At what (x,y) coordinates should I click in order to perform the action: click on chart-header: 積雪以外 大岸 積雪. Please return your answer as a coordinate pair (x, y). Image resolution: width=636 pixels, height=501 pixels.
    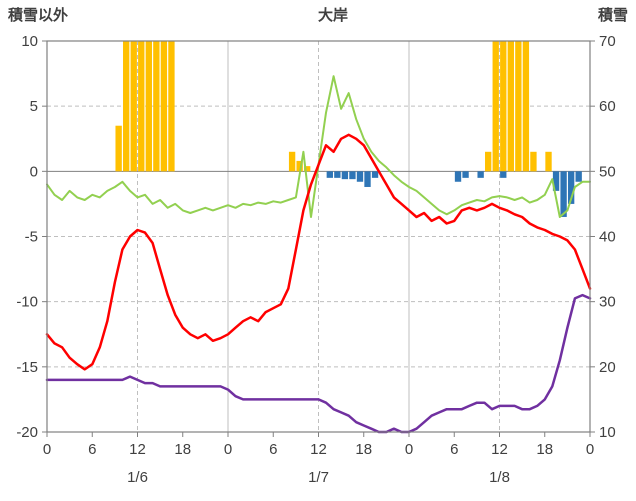
    Looking at the image, I should click on (318, 14).